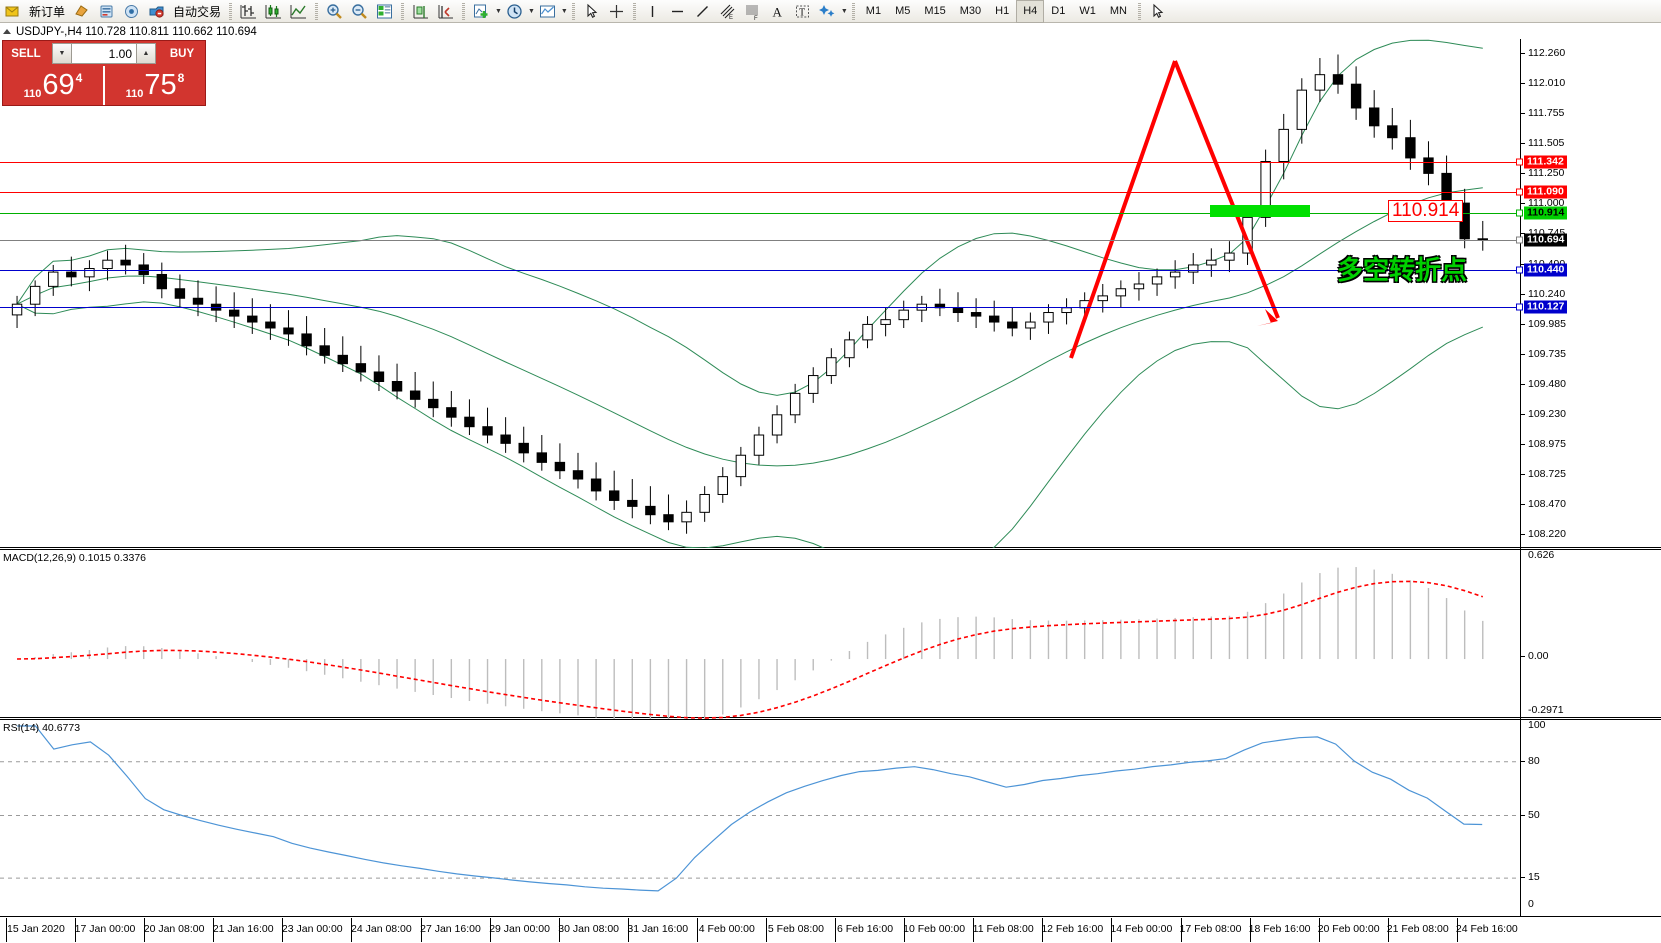  What do you see at coordinates (1545, 192) in the screenshot?
I see `price-level-badge: 111.090` at bounding box center [1545, 192].